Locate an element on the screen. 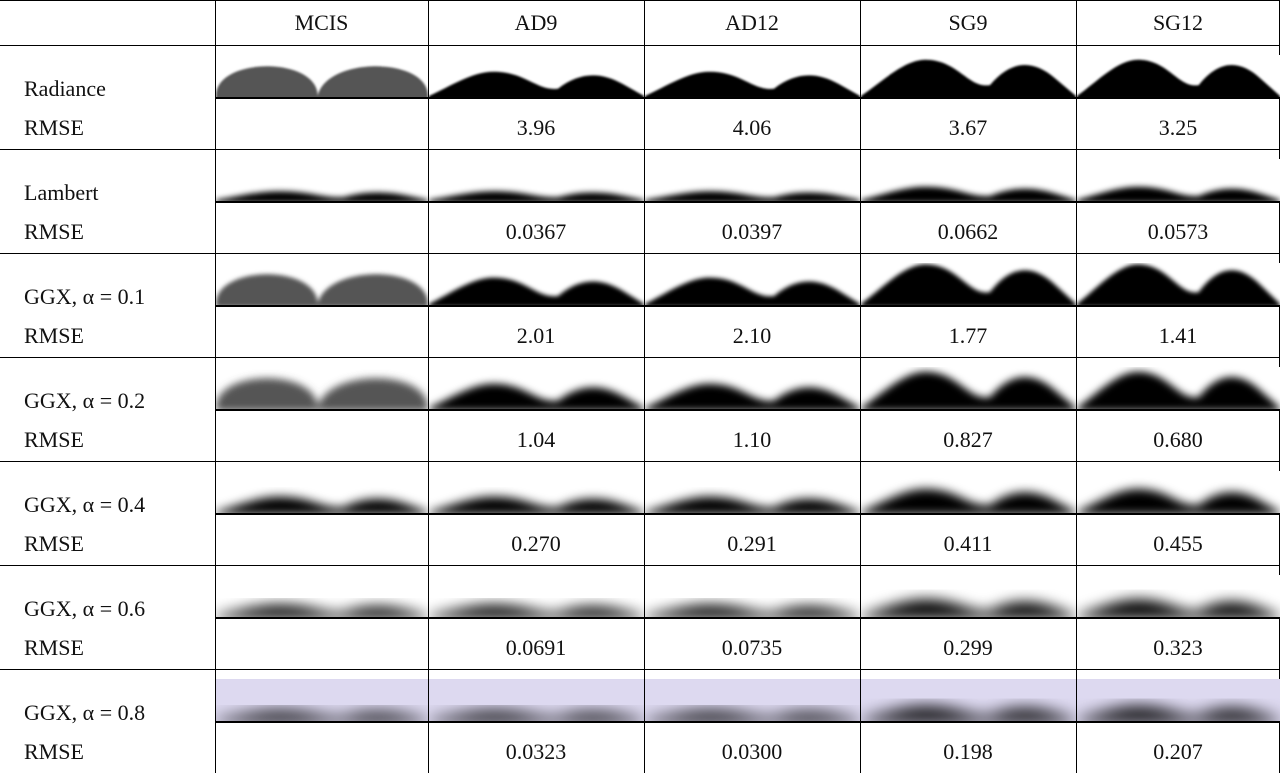 This screenshot has width=1280, height=773. rmse-value: 0.0662 is located at coordinates (968, 231).